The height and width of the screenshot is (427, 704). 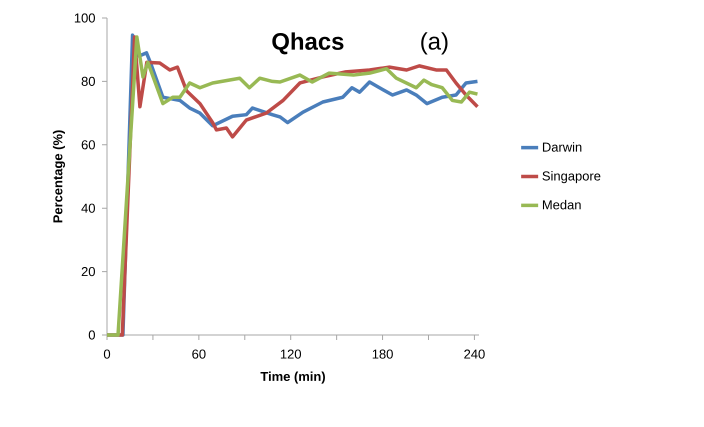 What do you see at coordinates (88, 271) in the screenshot?
I see `y-tick-label: 20` at bounding box center [88, 271].